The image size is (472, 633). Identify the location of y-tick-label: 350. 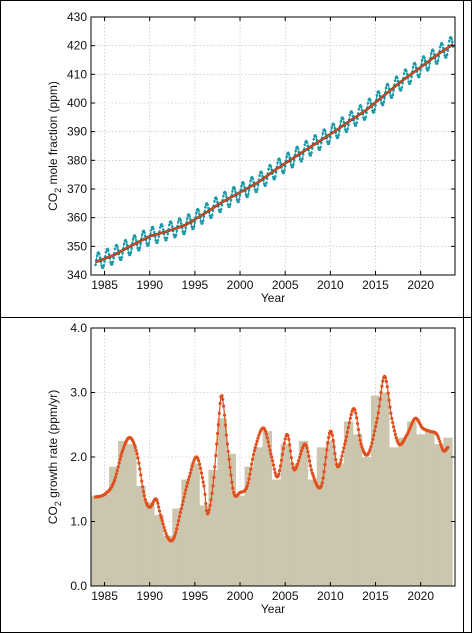
(77, 246).